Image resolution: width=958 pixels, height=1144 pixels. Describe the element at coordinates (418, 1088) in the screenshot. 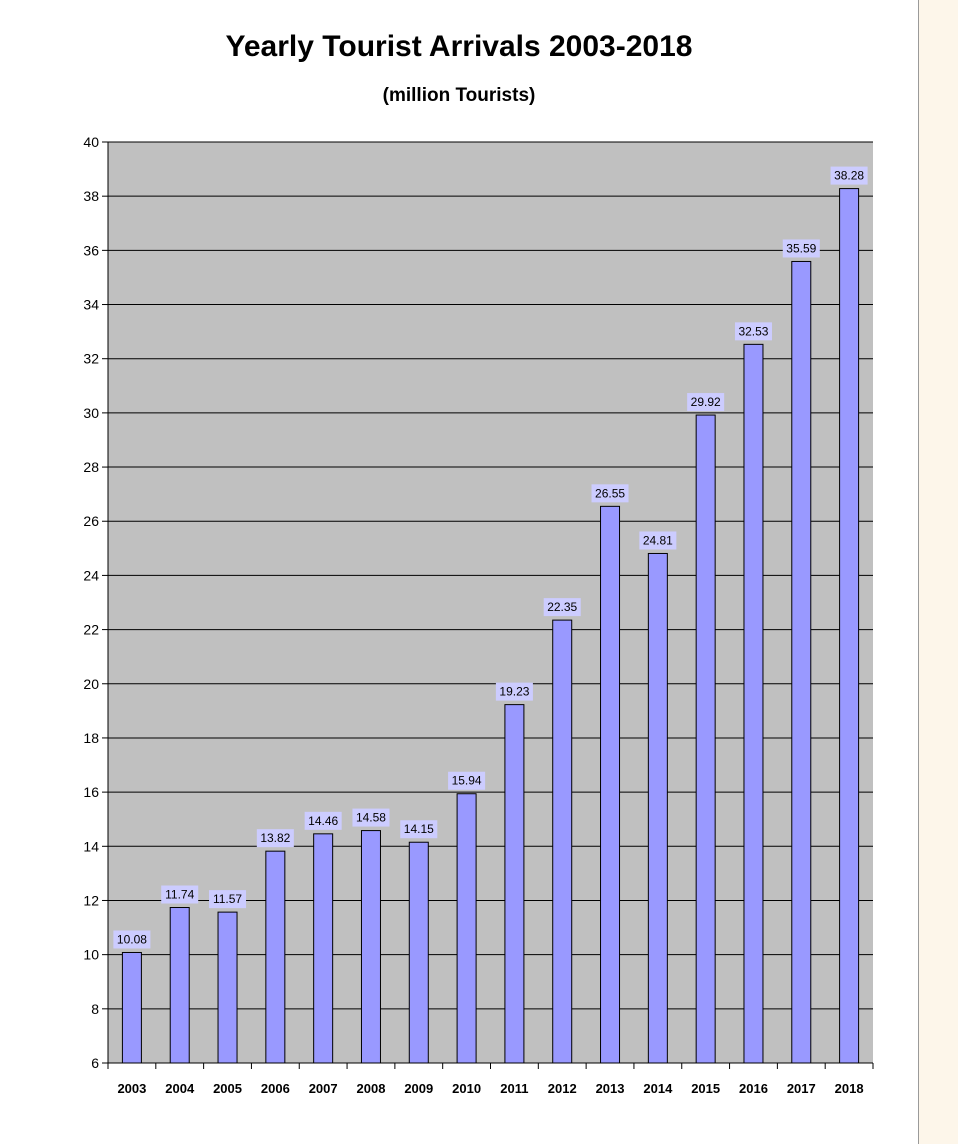

I see `x-tick-label: 2009` at that location.